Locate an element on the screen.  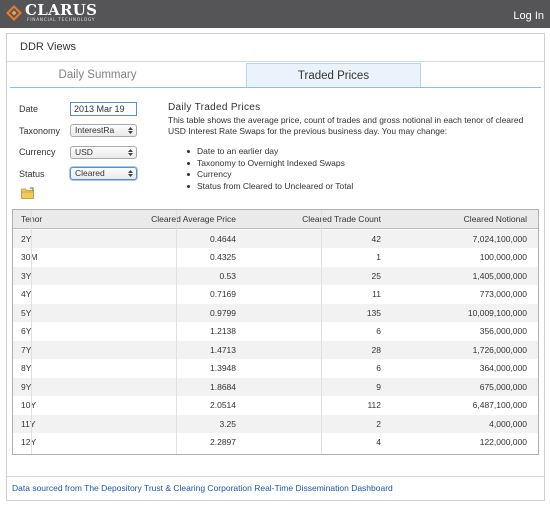
table-row: 4Y 0.7169 11 773,000,000 is located at coordinates (275, 294).